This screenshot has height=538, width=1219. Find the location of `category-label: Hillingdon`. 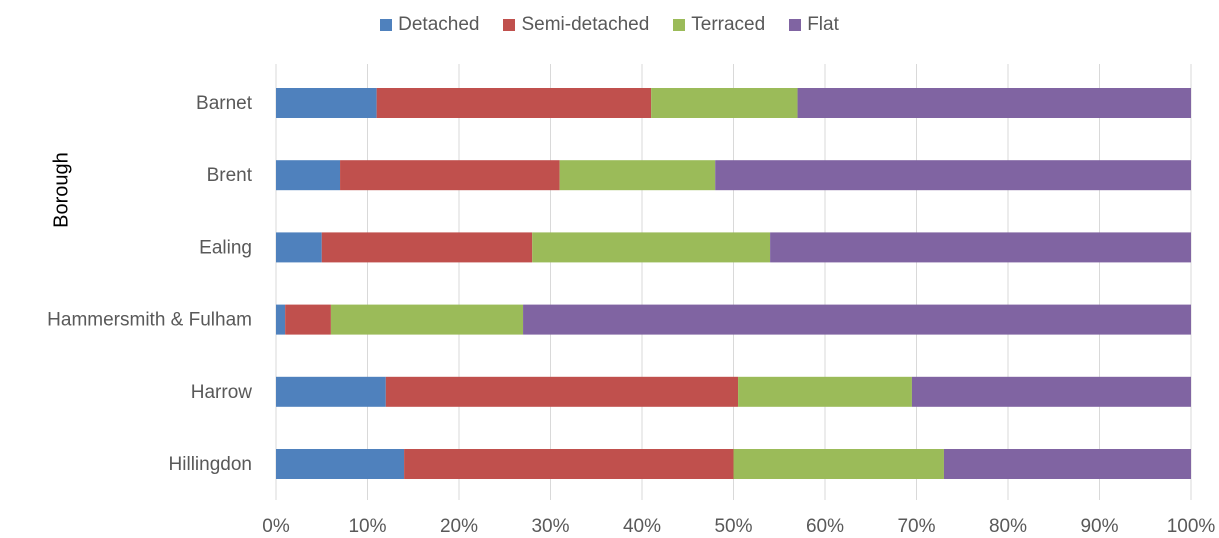

category-label: Hillingdon is located at coordinates (210, 464).